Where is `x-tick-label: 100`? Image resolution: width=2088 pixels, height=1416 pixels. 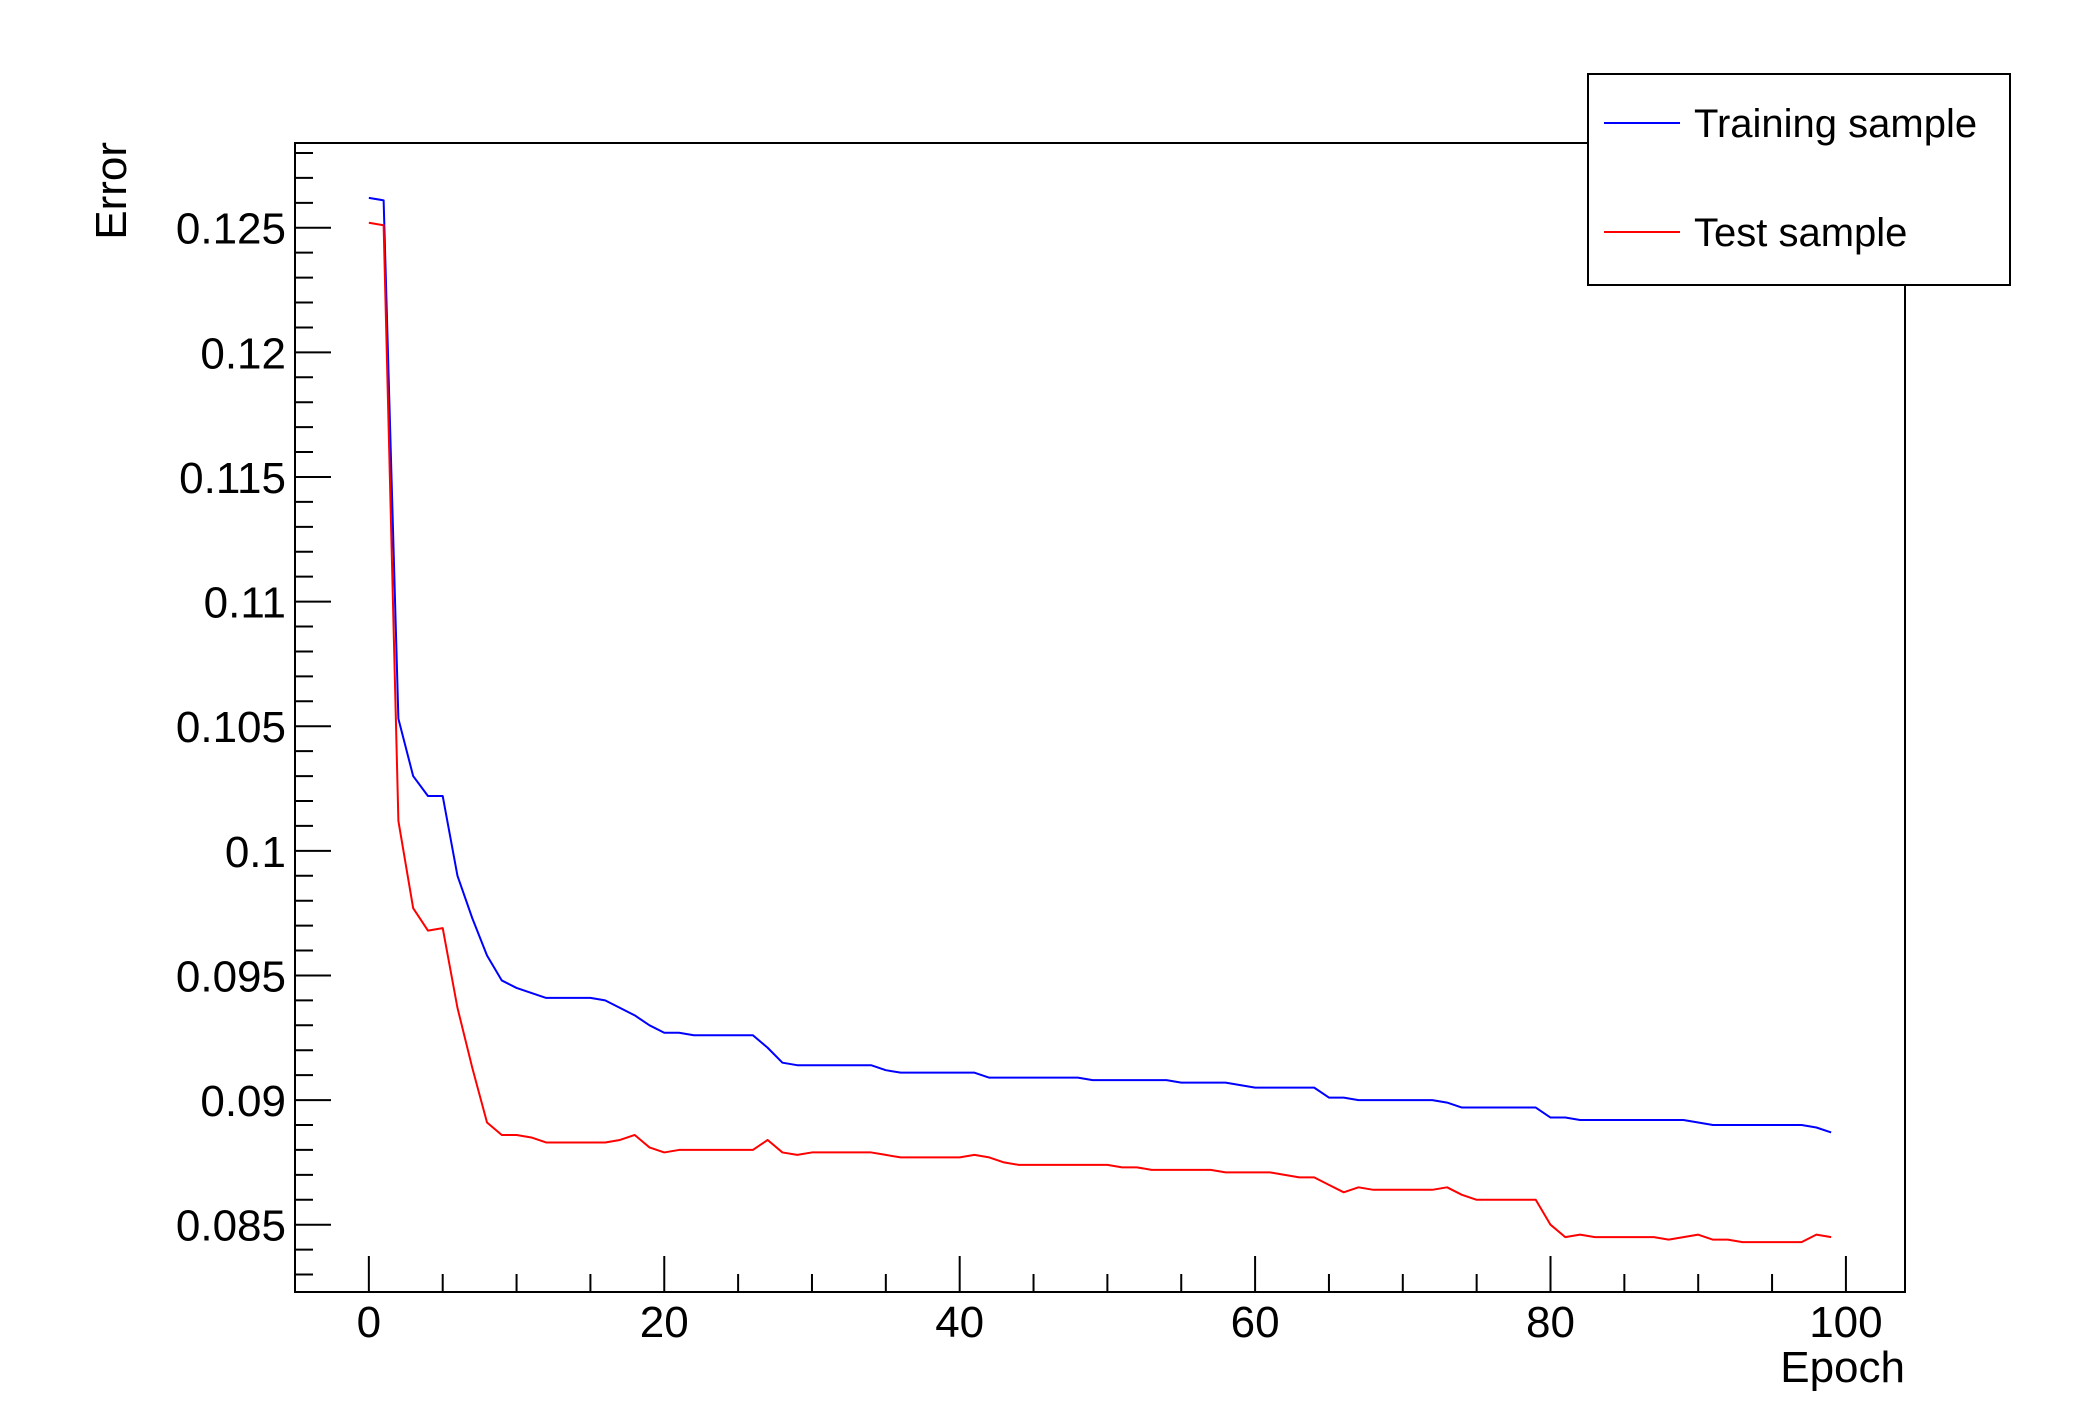
x-tick-label: 100 is located at coordinates (1845, 1322).